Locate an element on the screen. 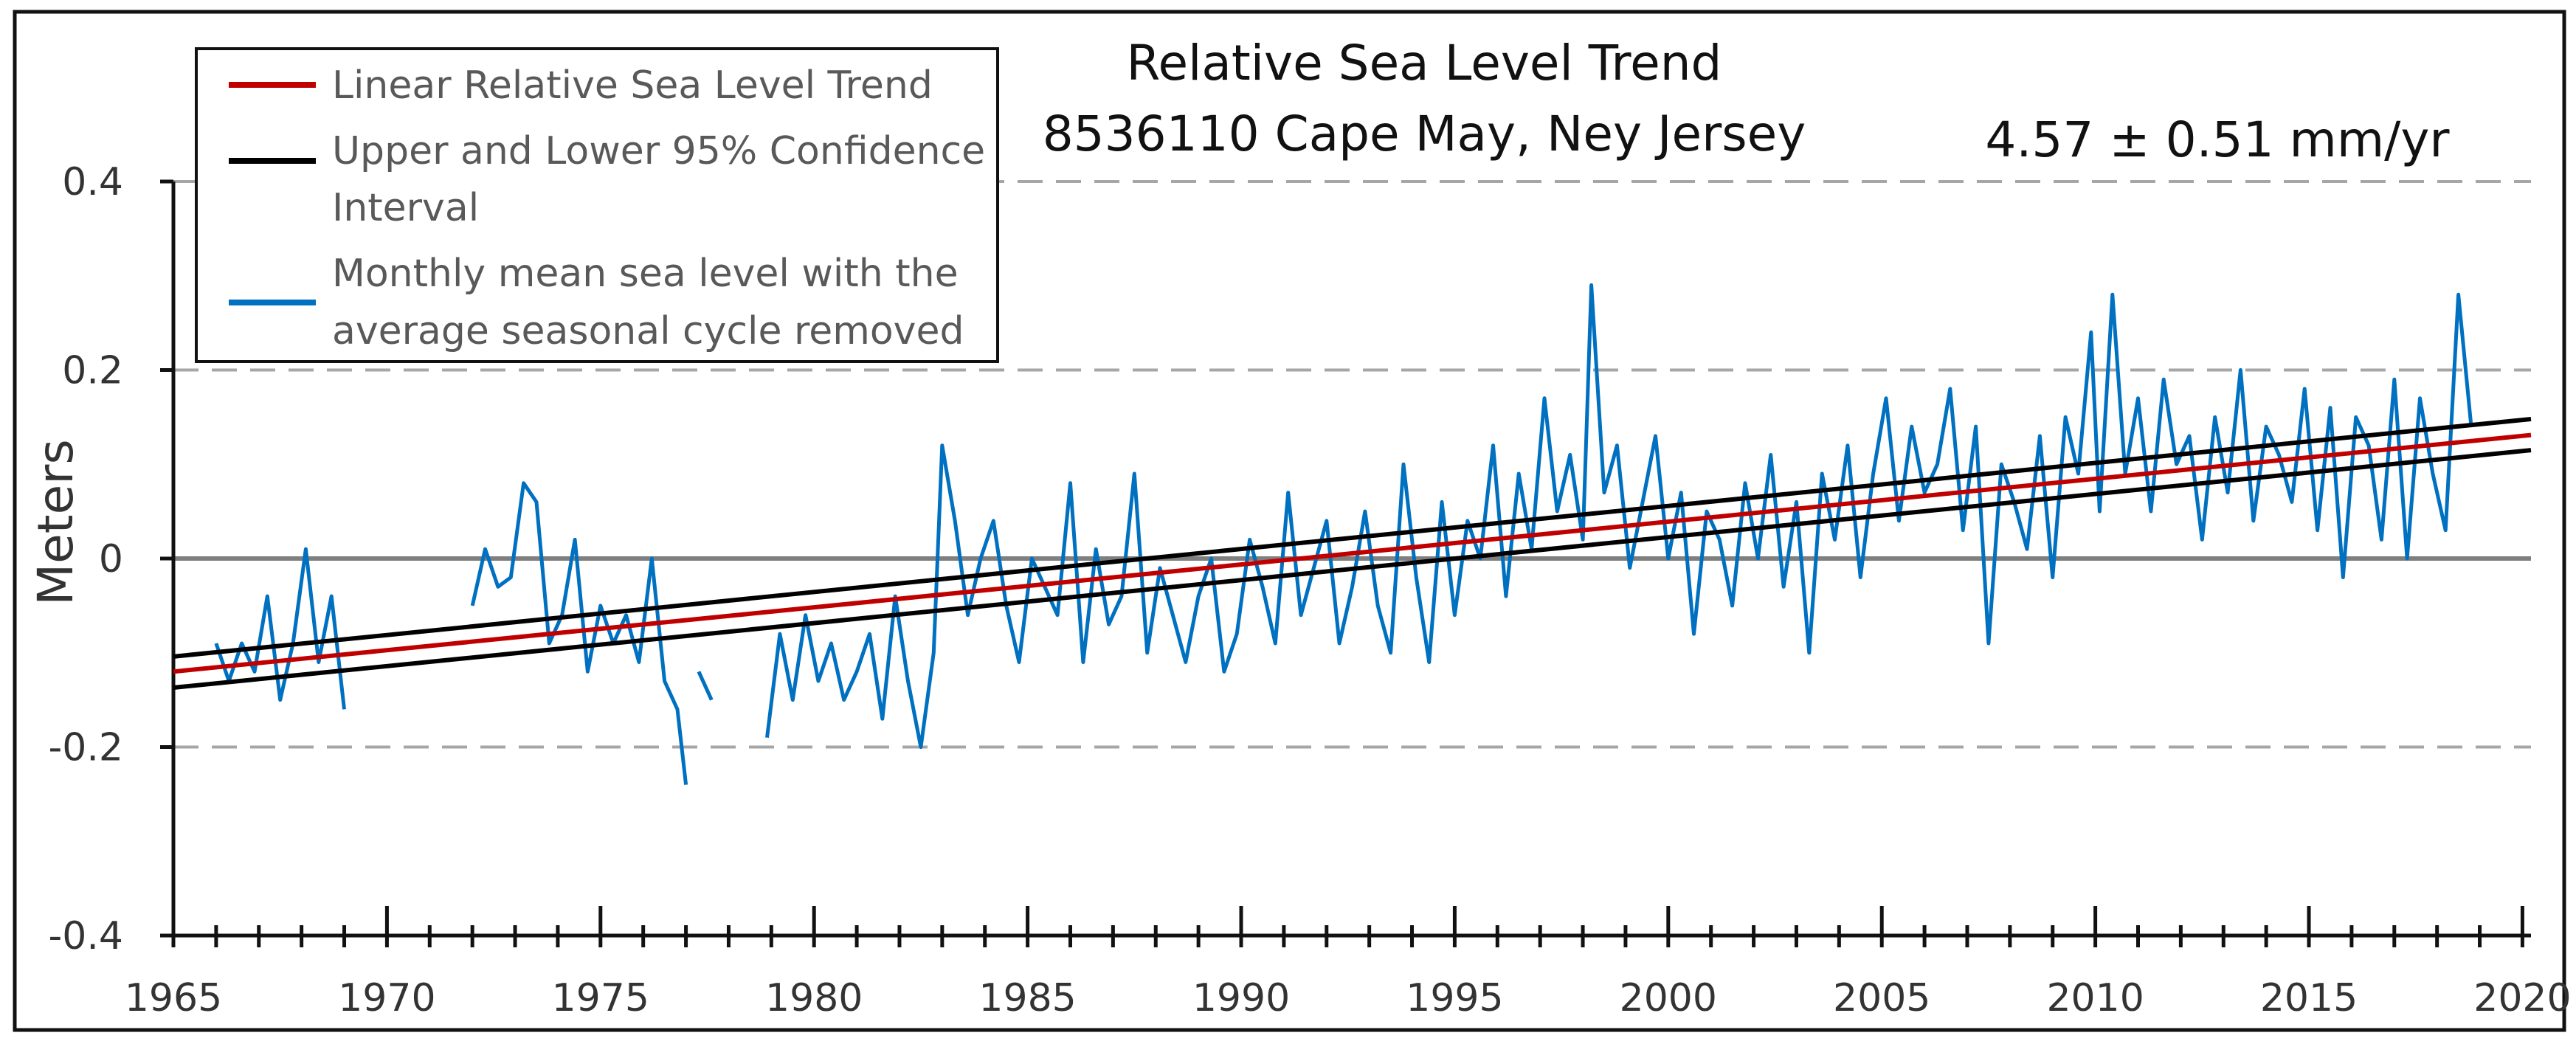 The image size is (2576, 1044). x-tick-label: 2010 is located at coordinates (2095, 998).